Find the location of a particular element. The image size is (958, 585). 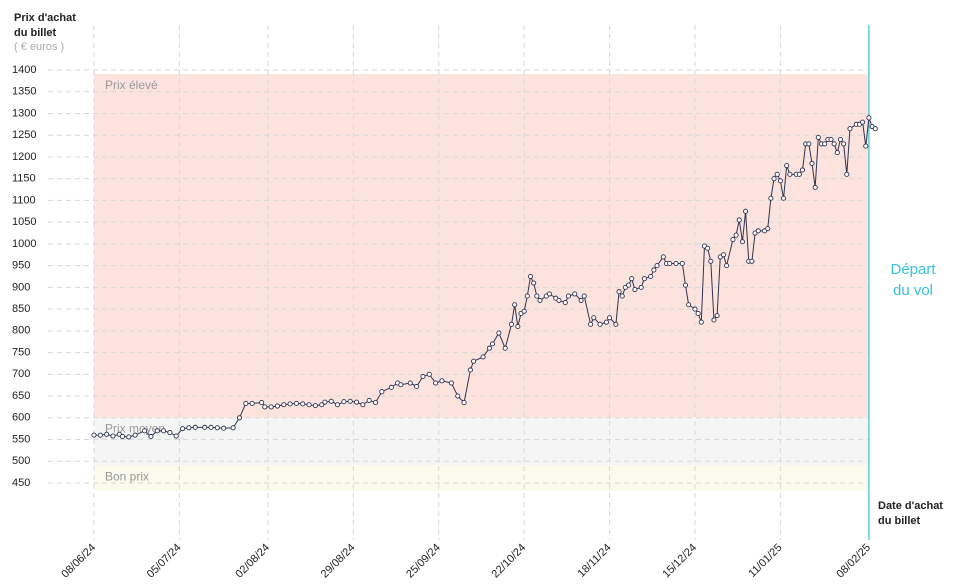

x-tick-label: 18/11/24 is located at coordinates (595, 561).